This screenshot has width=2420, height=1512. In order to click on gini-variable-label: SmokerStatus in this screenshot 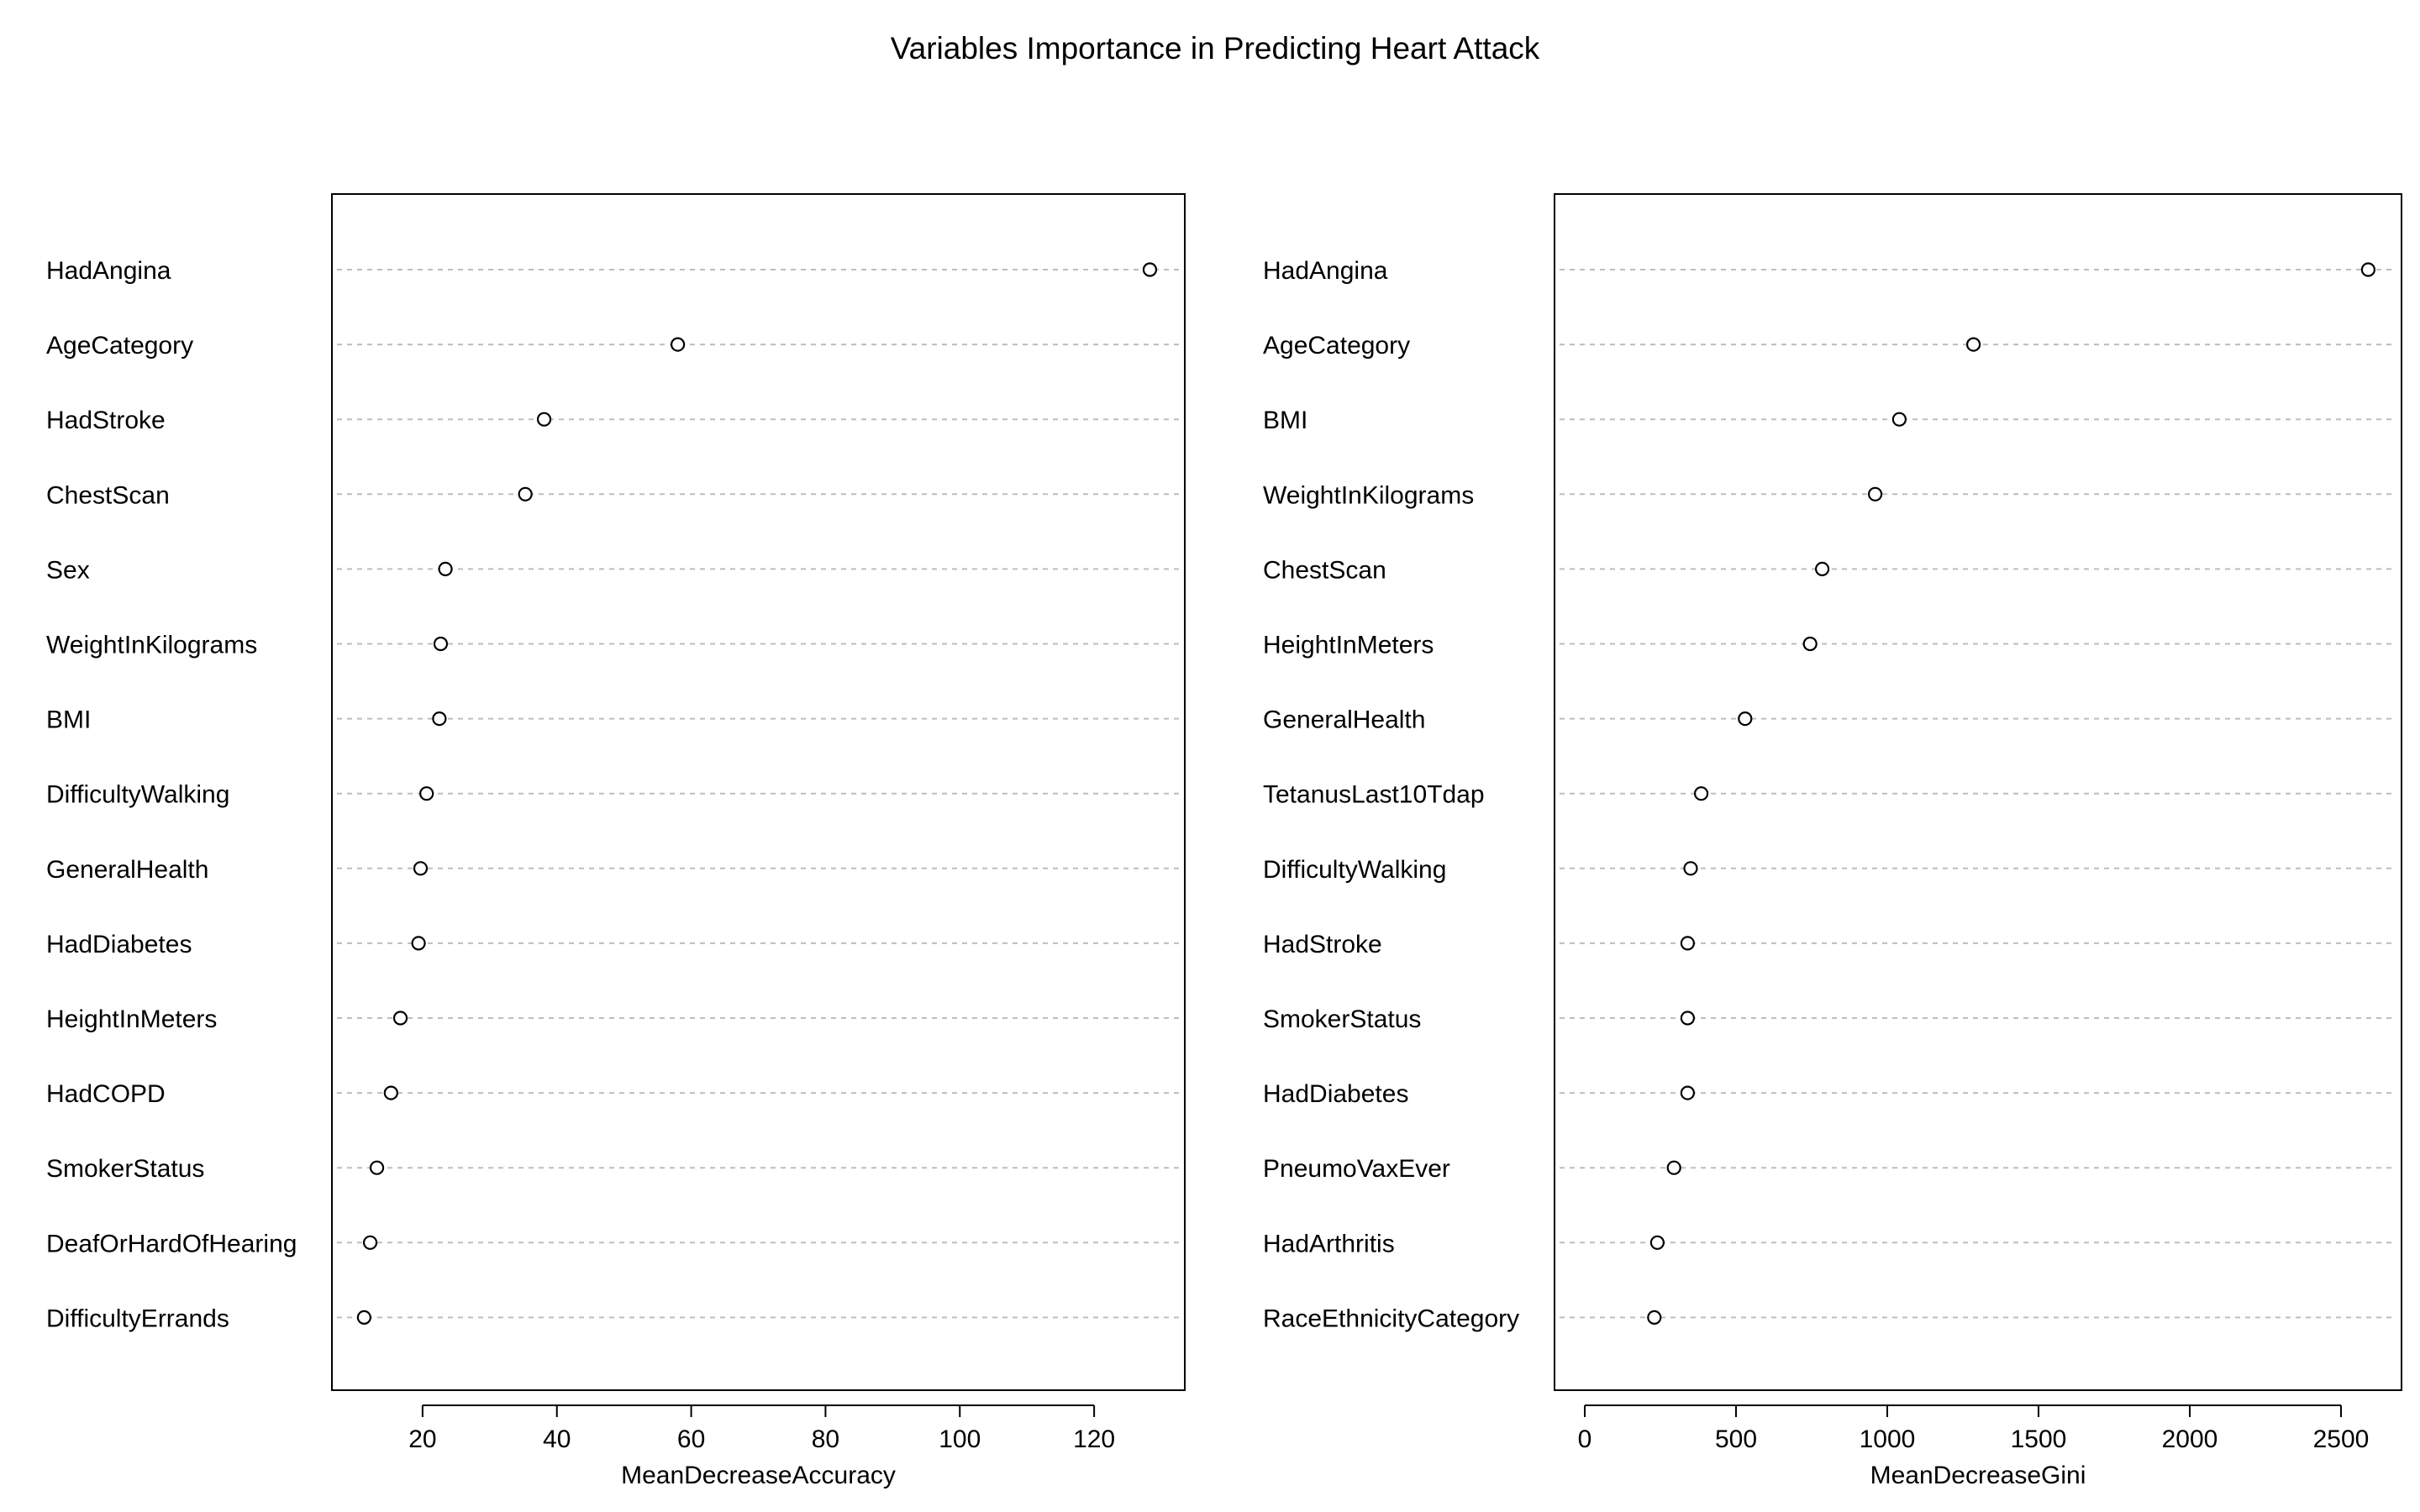, I will do `click(1342, 1019)`.